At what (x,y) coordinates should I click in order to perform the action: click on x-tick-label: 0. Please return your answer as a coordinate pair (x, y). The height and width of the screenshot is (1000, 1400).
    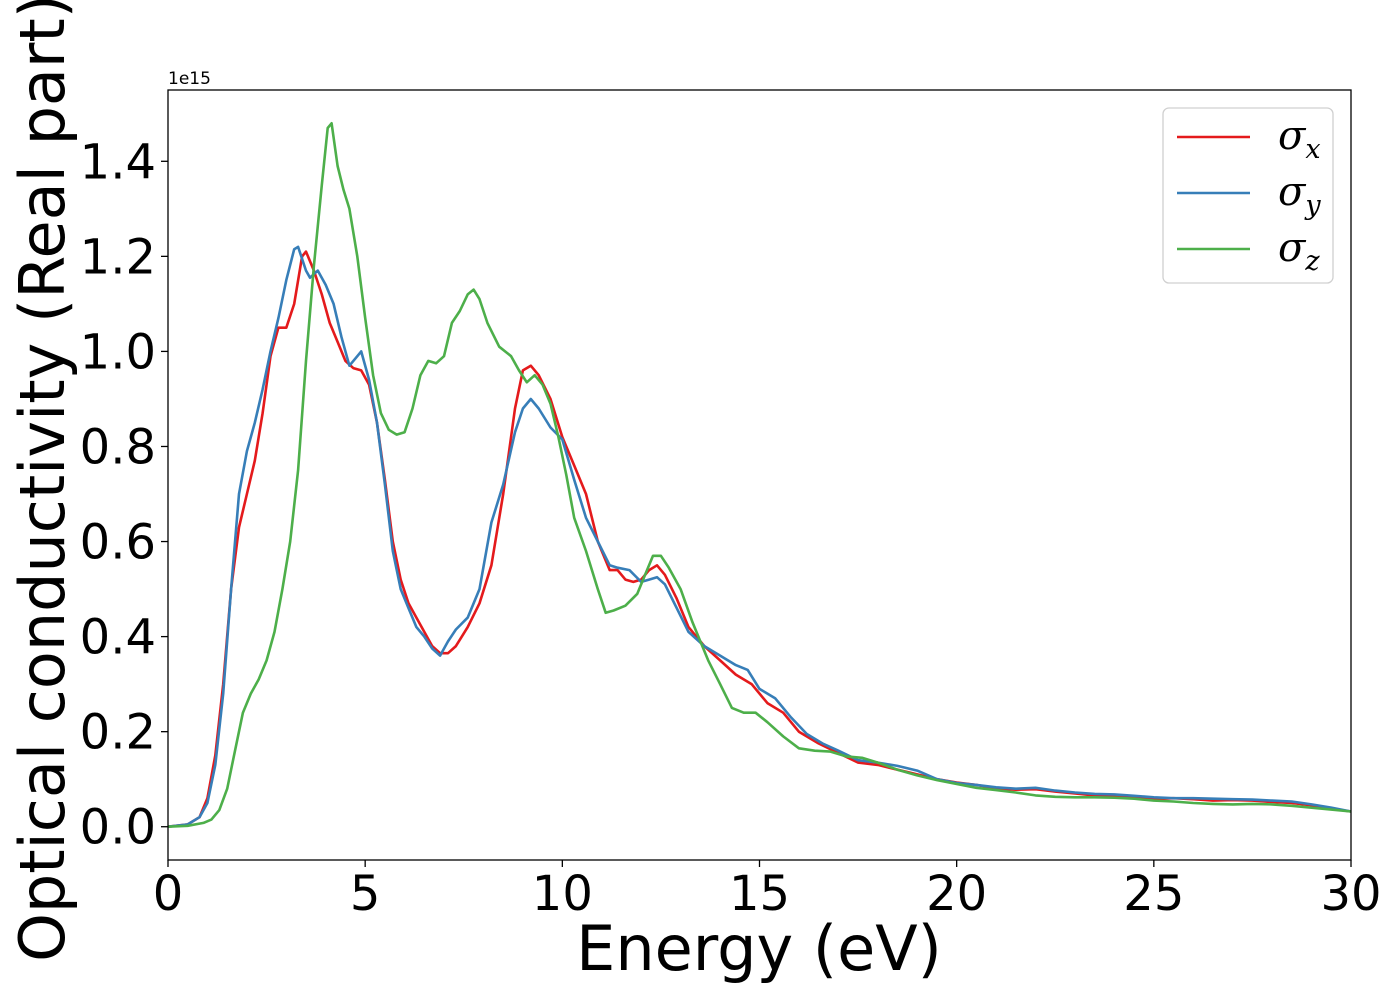
    Looking at the image, I should click on (168, 894).